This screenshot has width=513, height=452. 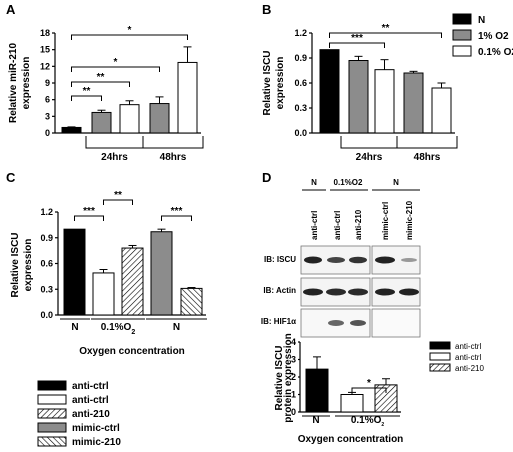 I want to click on legend-swatch-n, so click(x=462, y=19).